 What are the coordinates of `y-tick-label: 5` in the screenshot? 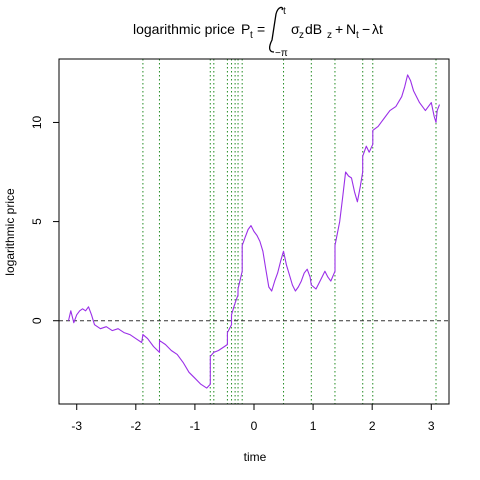 It's located at (37, 221).